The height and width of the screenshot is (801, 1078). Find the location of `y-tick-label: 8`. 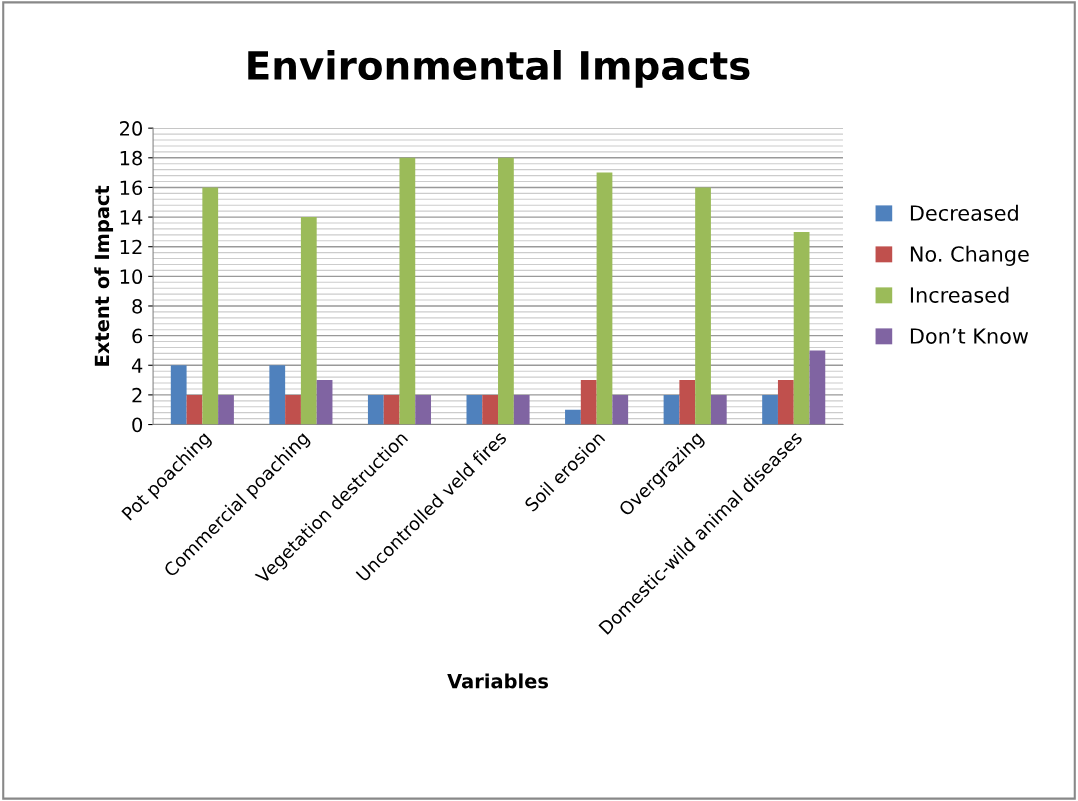

y-tick-label: 8 is located at coordinates (137, 306).